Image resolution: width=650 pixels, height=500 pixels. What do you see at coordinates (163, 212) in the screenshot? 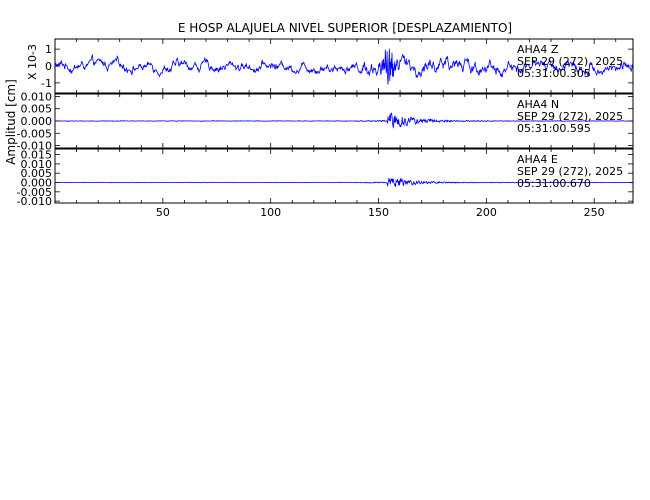
I see `x-tick-label: 50` at bounding box center [163, 212].